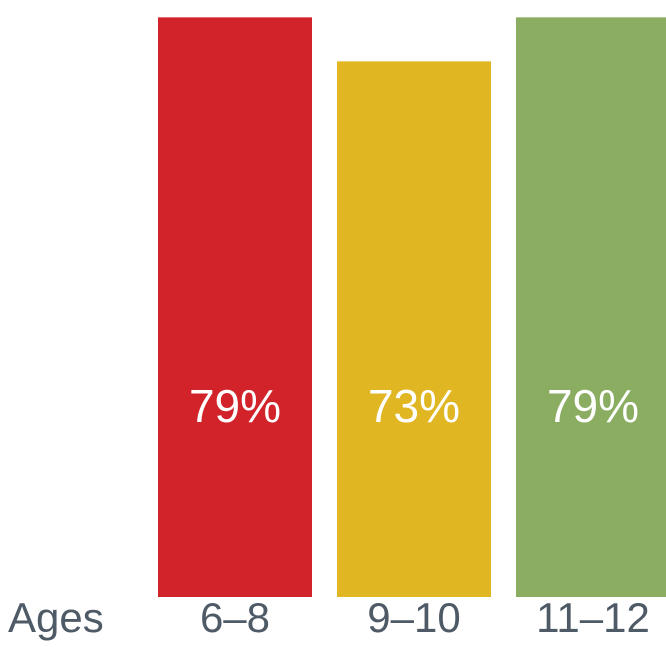 The width and height of the screenshot is (666, 656). I want to click on bar-value-label: 73%, so click(414, 406).